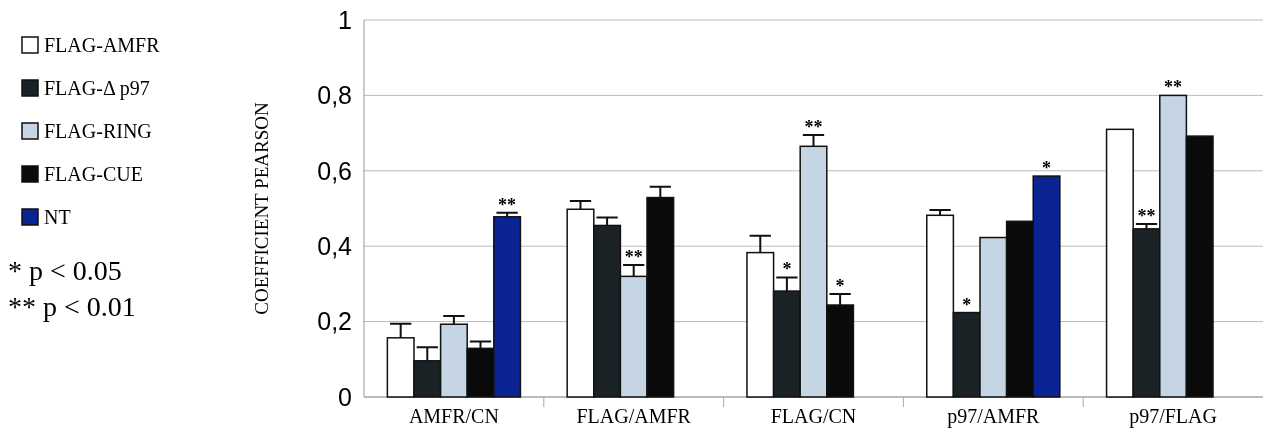 The width and height of the screenshot is (1273, 445). What do you see at coordinates (102, 45) in the screenshot?
I see `legend-label: FLAG-AMFR` at bounding box center [102, 45].